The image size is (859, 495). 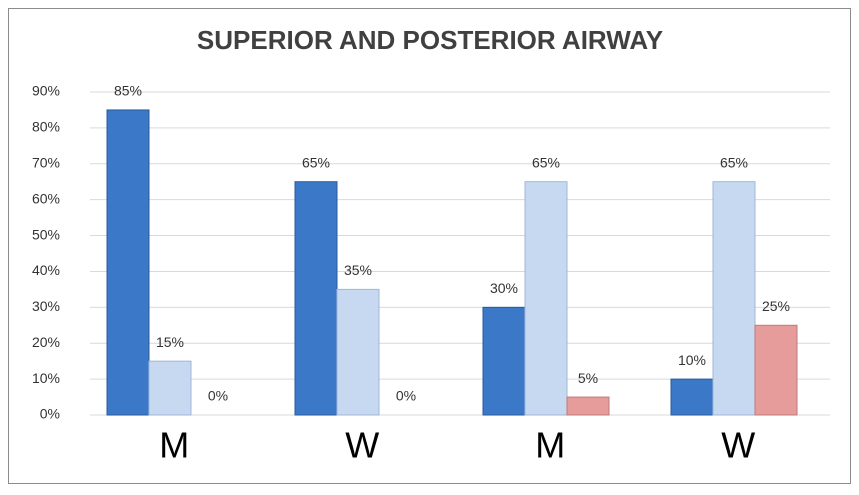 What do you see at coordinates (46, 91) in the screenshot?
I see `y-tick-label: 90%` at bounding box center [46, 91].